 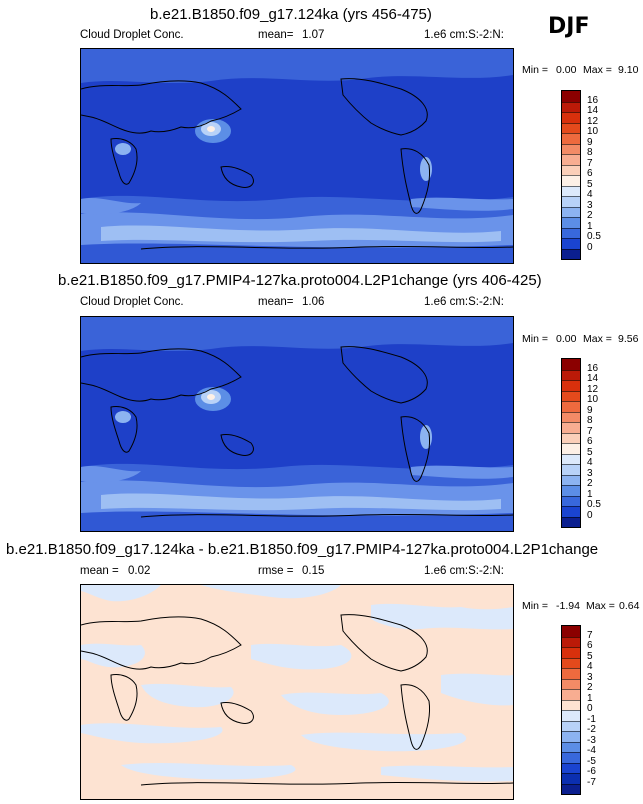 What do you see at coordinates (594, 504) in the screenshot?
I see `colorbar-tick-label: 0.5` at bounding box center [594, 504].